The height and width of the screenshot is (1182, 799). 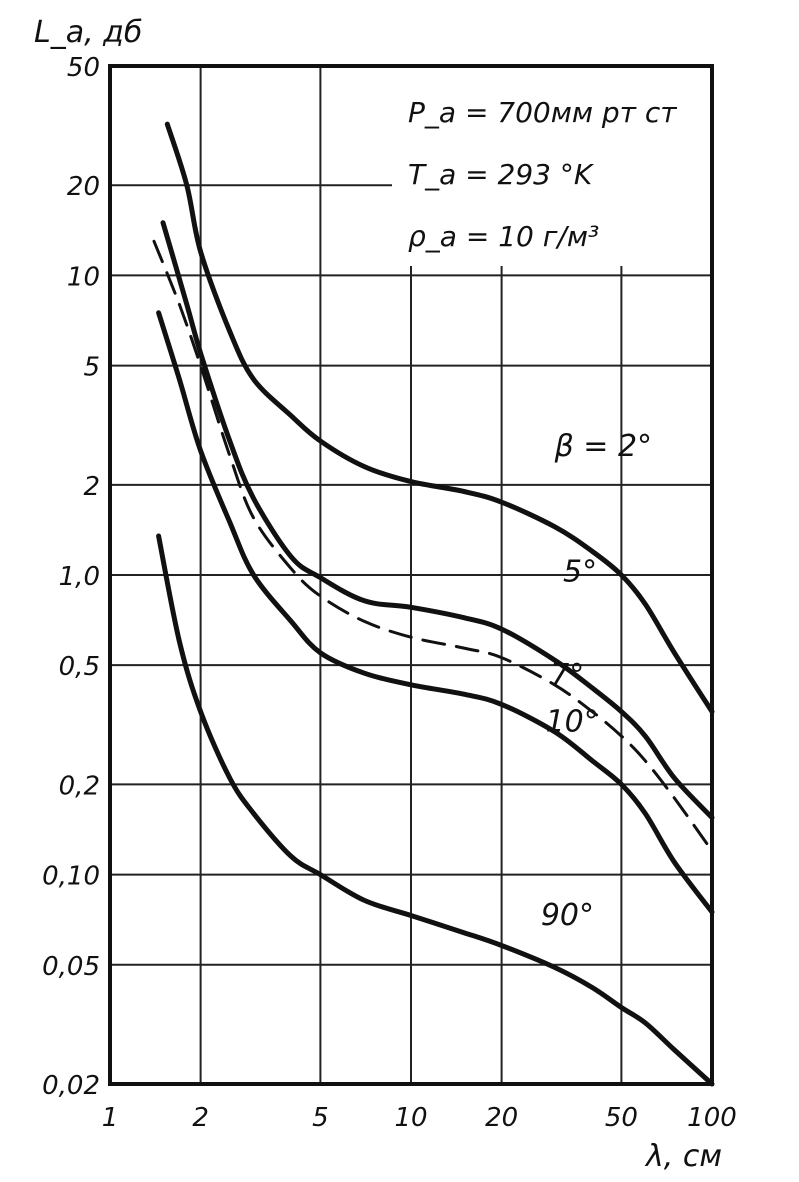 I want to click on x-tick-label: 10, so click(x=410, y=1118).